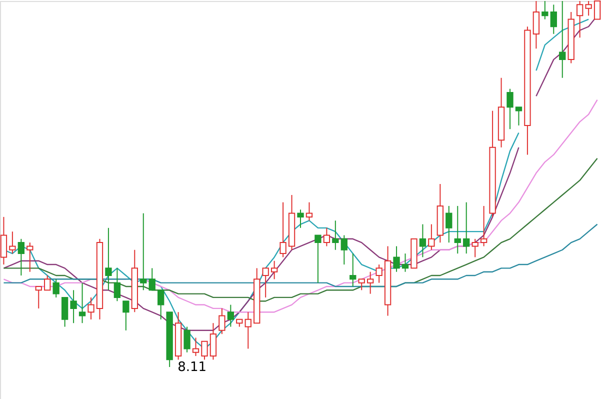  I want to click on annotation: 8.11, so click(192, 367).